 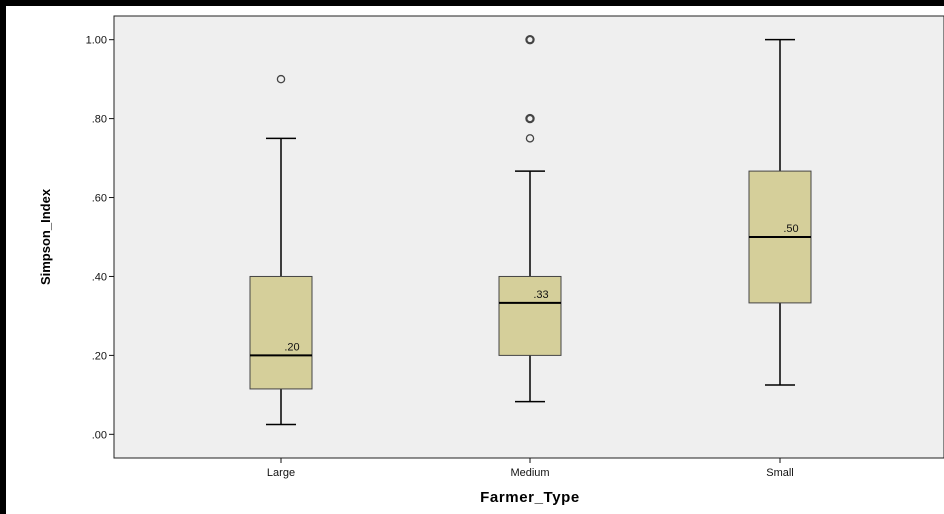 I want to click on y-axis-title: Simpson_Index, so click(x=45, y=236).